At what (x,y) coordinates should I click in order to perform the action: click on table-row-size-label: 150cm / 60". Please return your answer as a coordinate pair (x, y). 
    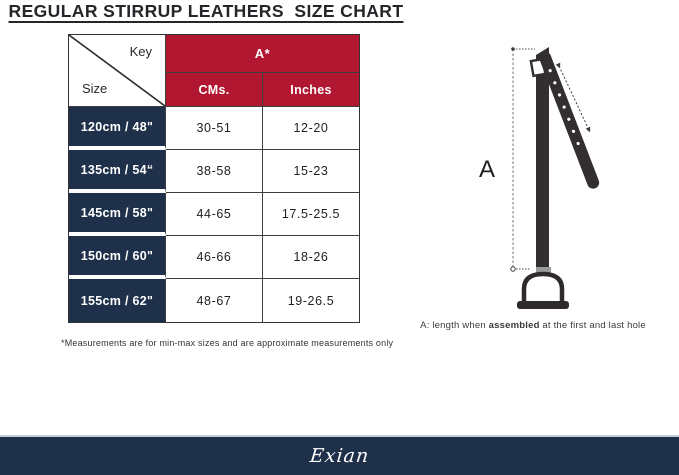
    Looking at the image, I should click on (117, 257).